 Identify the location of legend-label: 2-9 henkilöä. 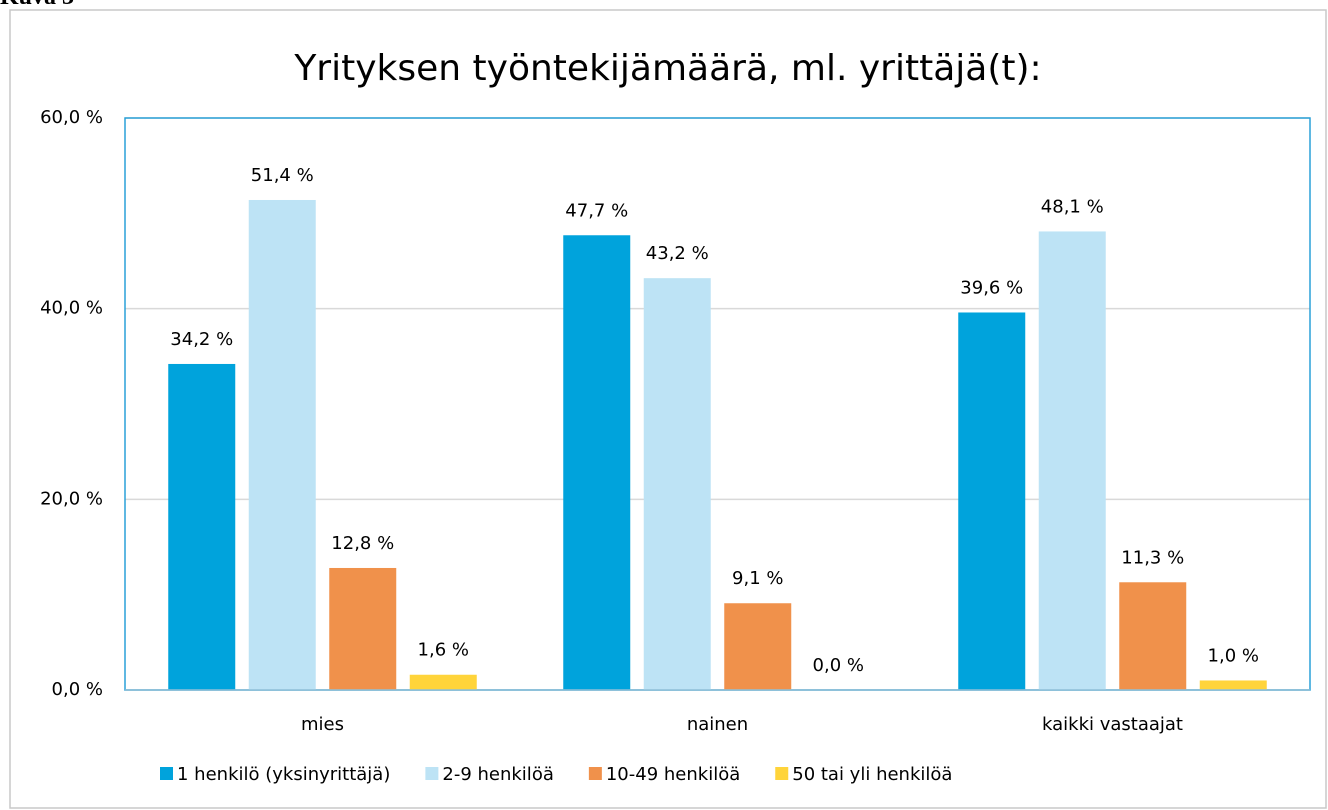
(497, 774).